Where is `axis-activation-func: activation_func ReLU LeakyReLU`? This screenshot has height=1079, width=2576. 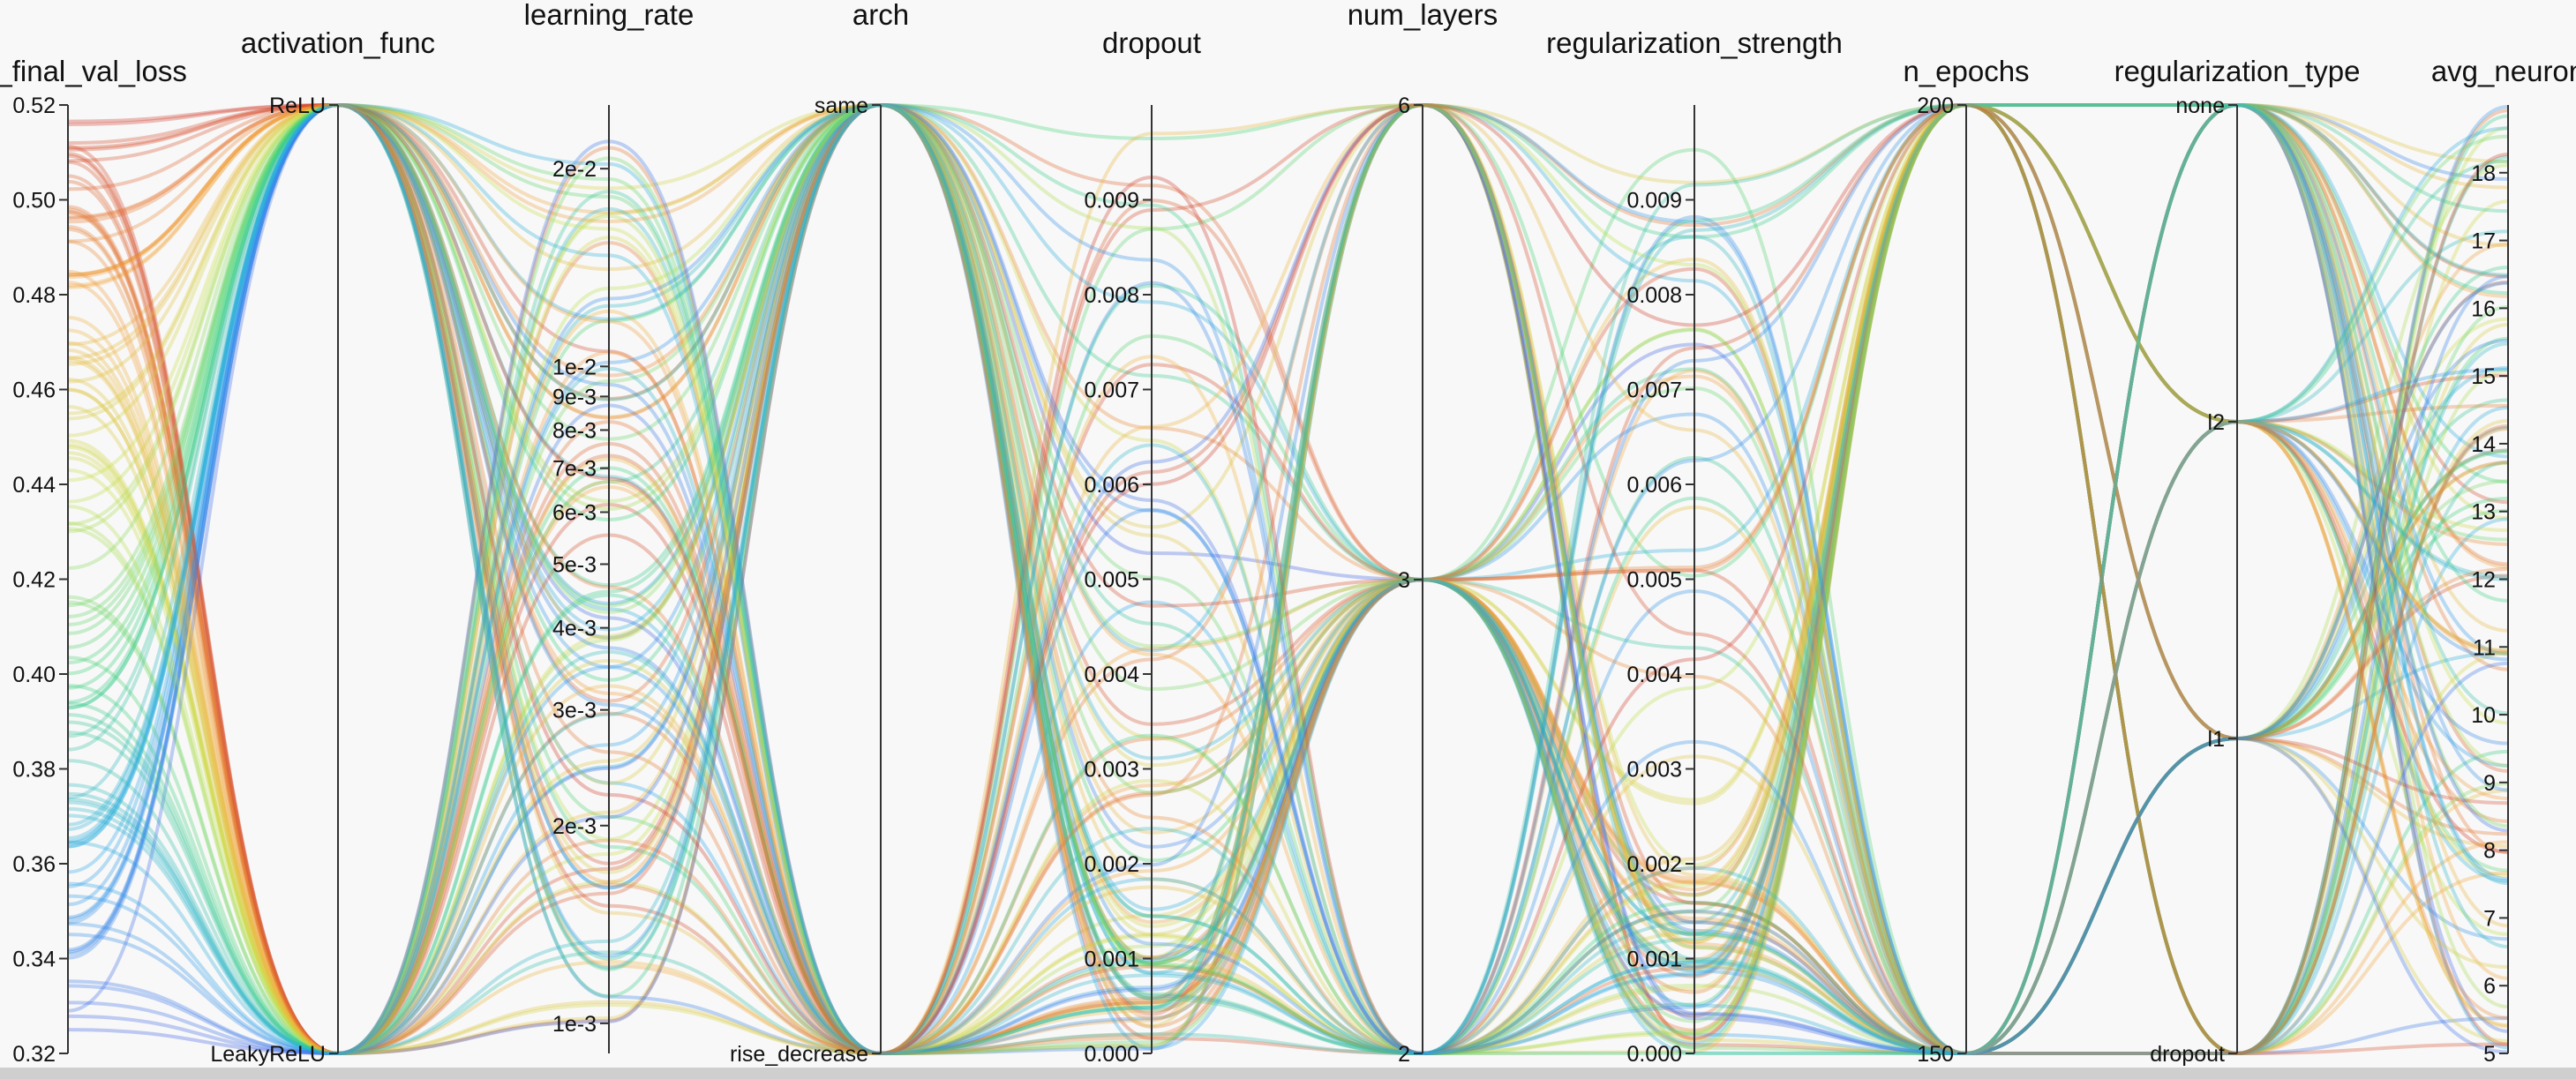 axis-activation-func: activation_func ReLU LeakyReLU is located at coordinates (322, 546).